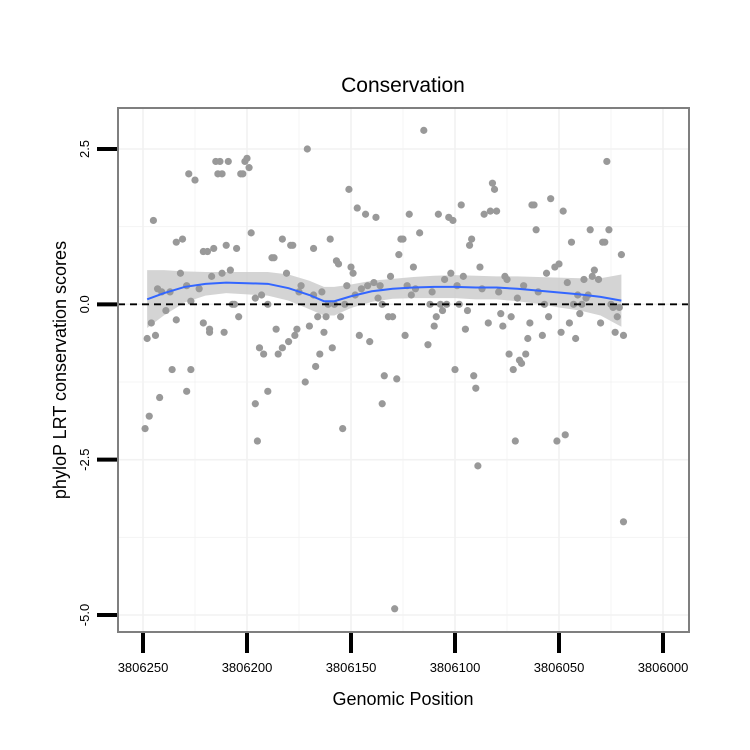 This screenshot has height=750, width=750. Describe the element at coordinates (402, 699) in the screenshot. I see `x-axis-label: Genomic Position` at that location.